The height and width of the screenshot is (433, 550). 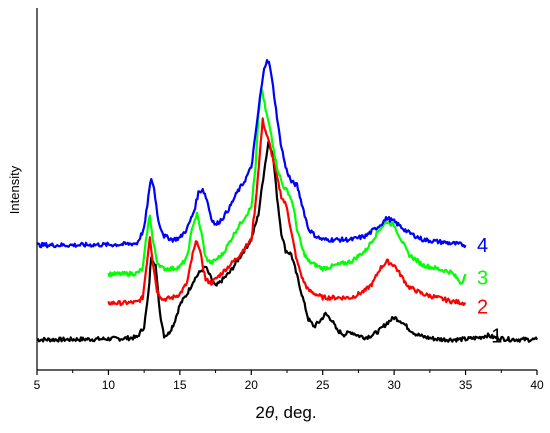 What do you see at coordinates (270, 412) in the screenshot?
I see `x-axis-title-symbol: θ` at bounding box center [270, 412].